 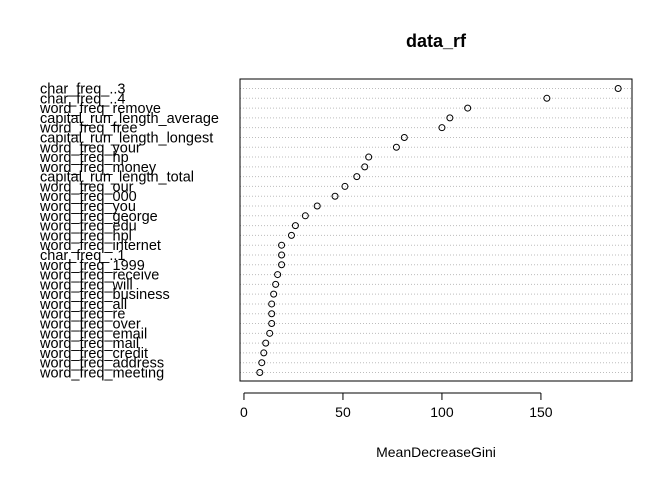 I want to click on category-label: word_freq_internet, so click(x=100, y=246).